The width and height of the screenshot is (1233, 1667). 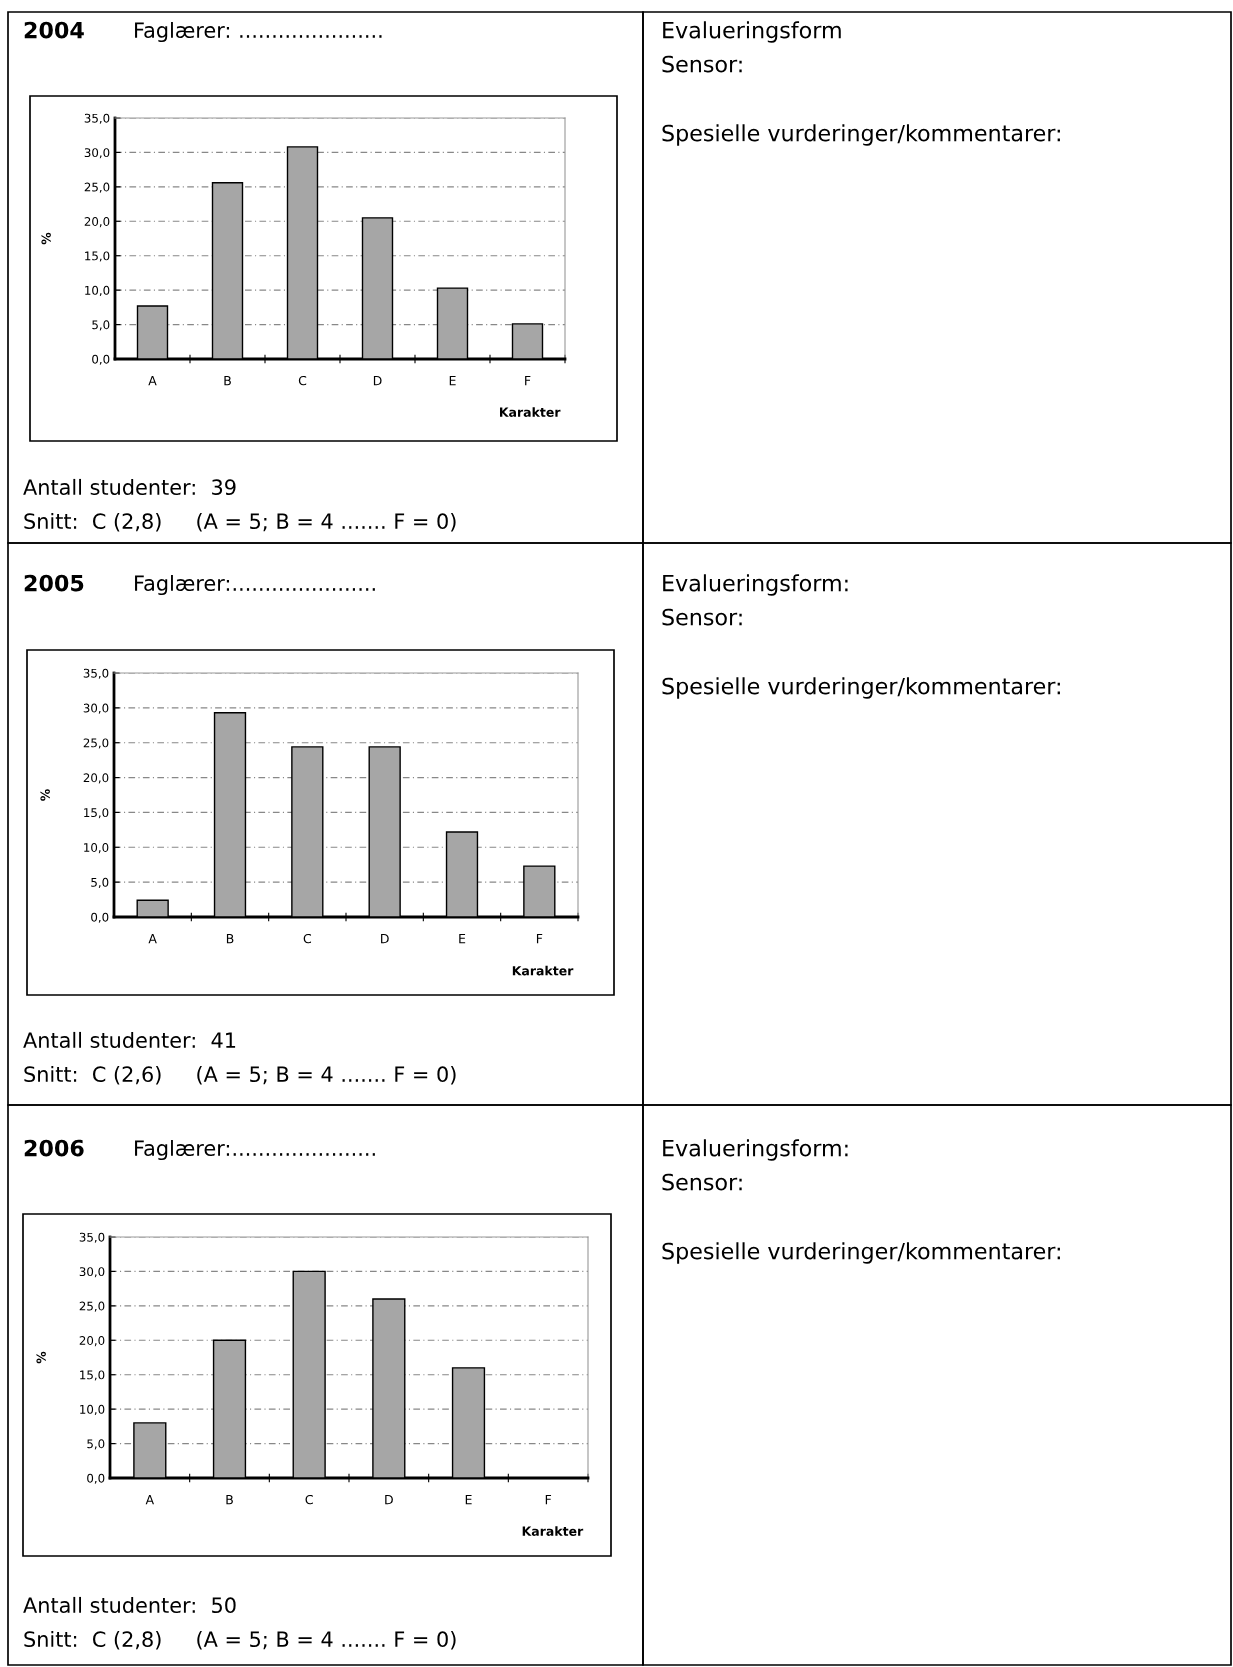 What do you see at coordinates (54, 583) in the screenshot?
I see `chart-title: 2005` at bounding box center [54, 583].